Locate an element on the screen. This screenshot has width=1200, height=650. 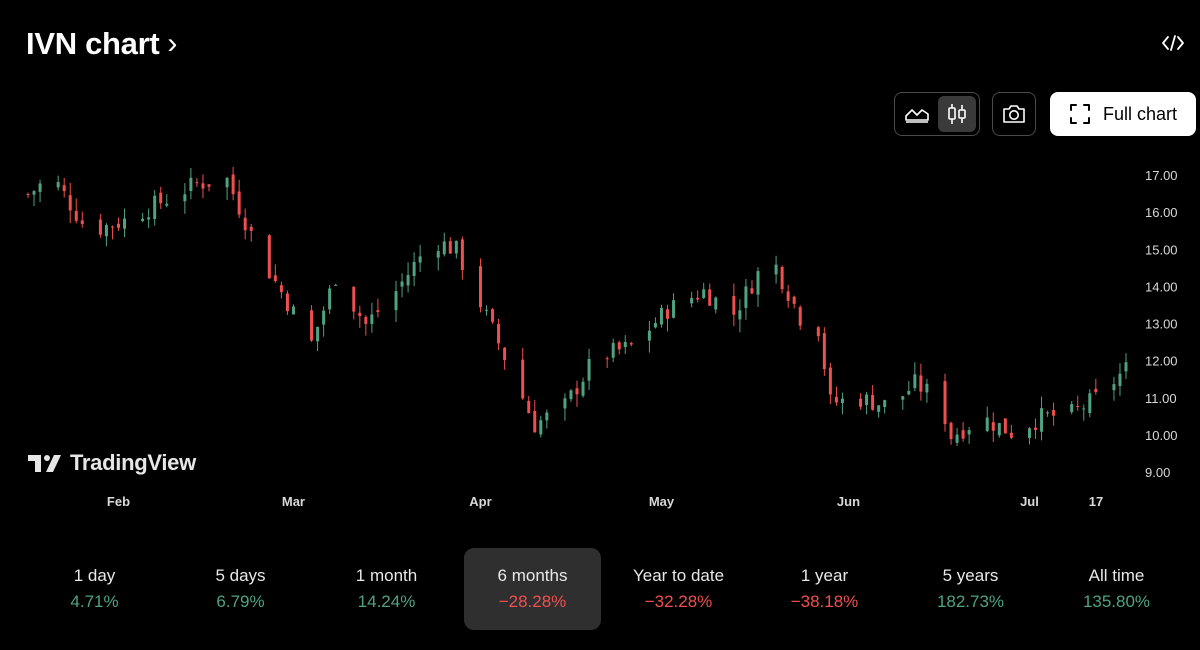
time-tick-label: May is located at coordinates (662, 501).